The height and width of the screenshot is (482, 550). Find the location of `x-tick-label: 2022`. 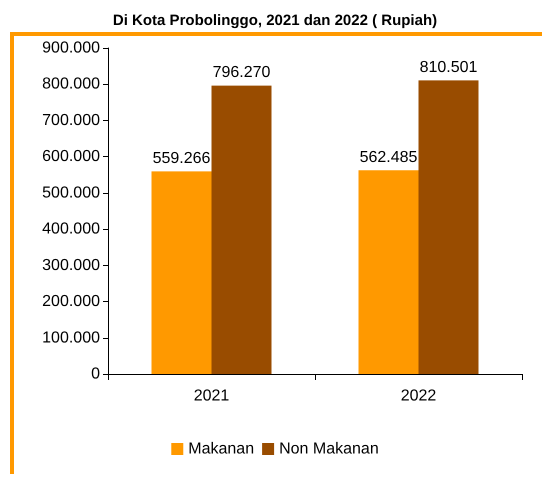

x-tick-label: 2022 is located at coordinates (418, 396).